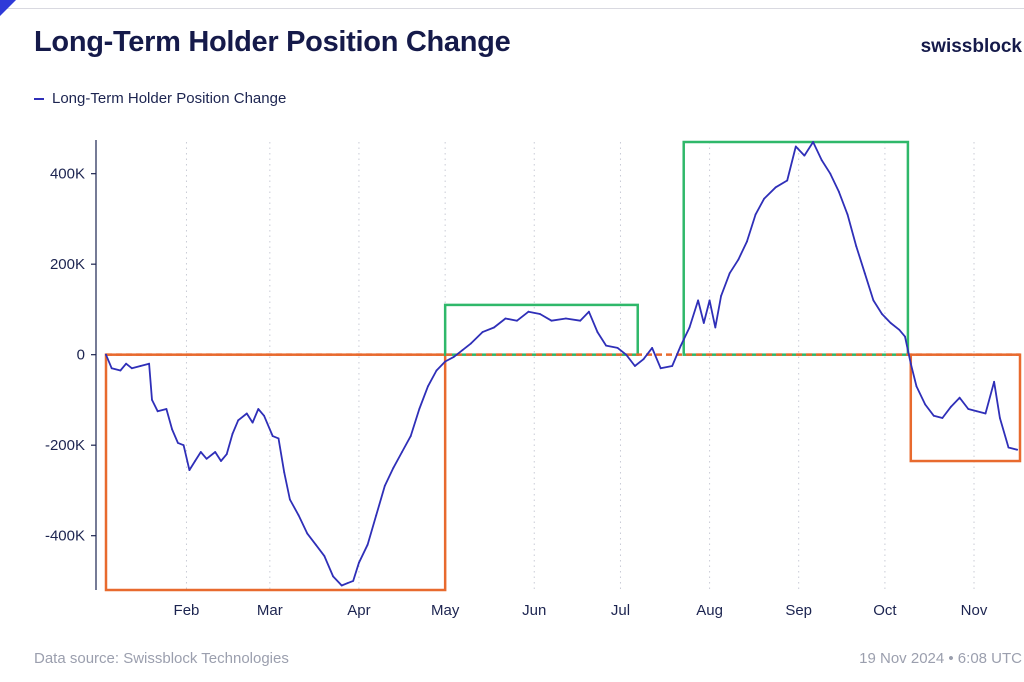 The width and height of the screenshot is (1024, 682). Describe the element at coordinates (161, 658) in the screenshot. I see `data-source: Data source: Swissblock Technologies` at that location.